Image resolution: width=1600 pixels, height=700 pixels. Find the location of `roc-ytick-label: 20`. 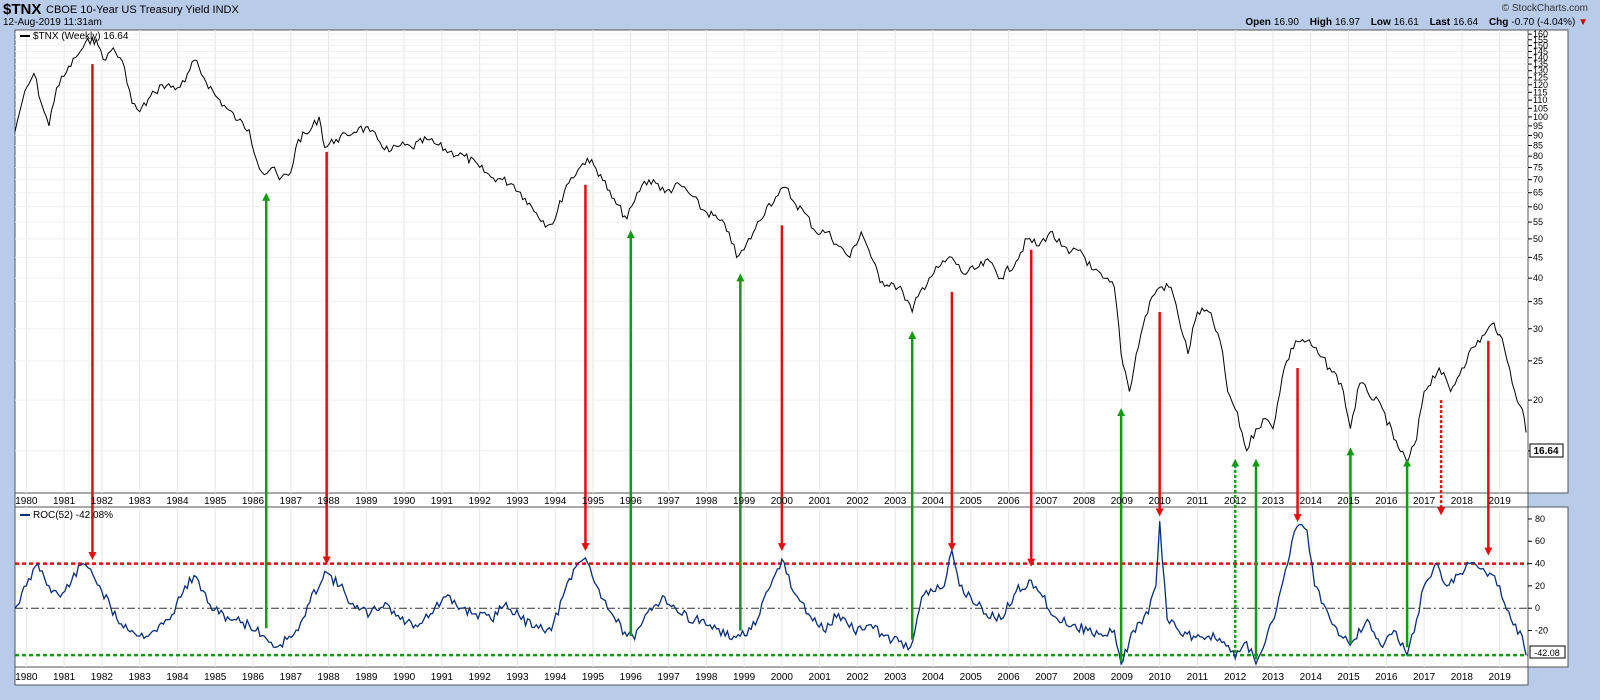

roc-ytick-label: 20 is located at coordinates (1540, 586).